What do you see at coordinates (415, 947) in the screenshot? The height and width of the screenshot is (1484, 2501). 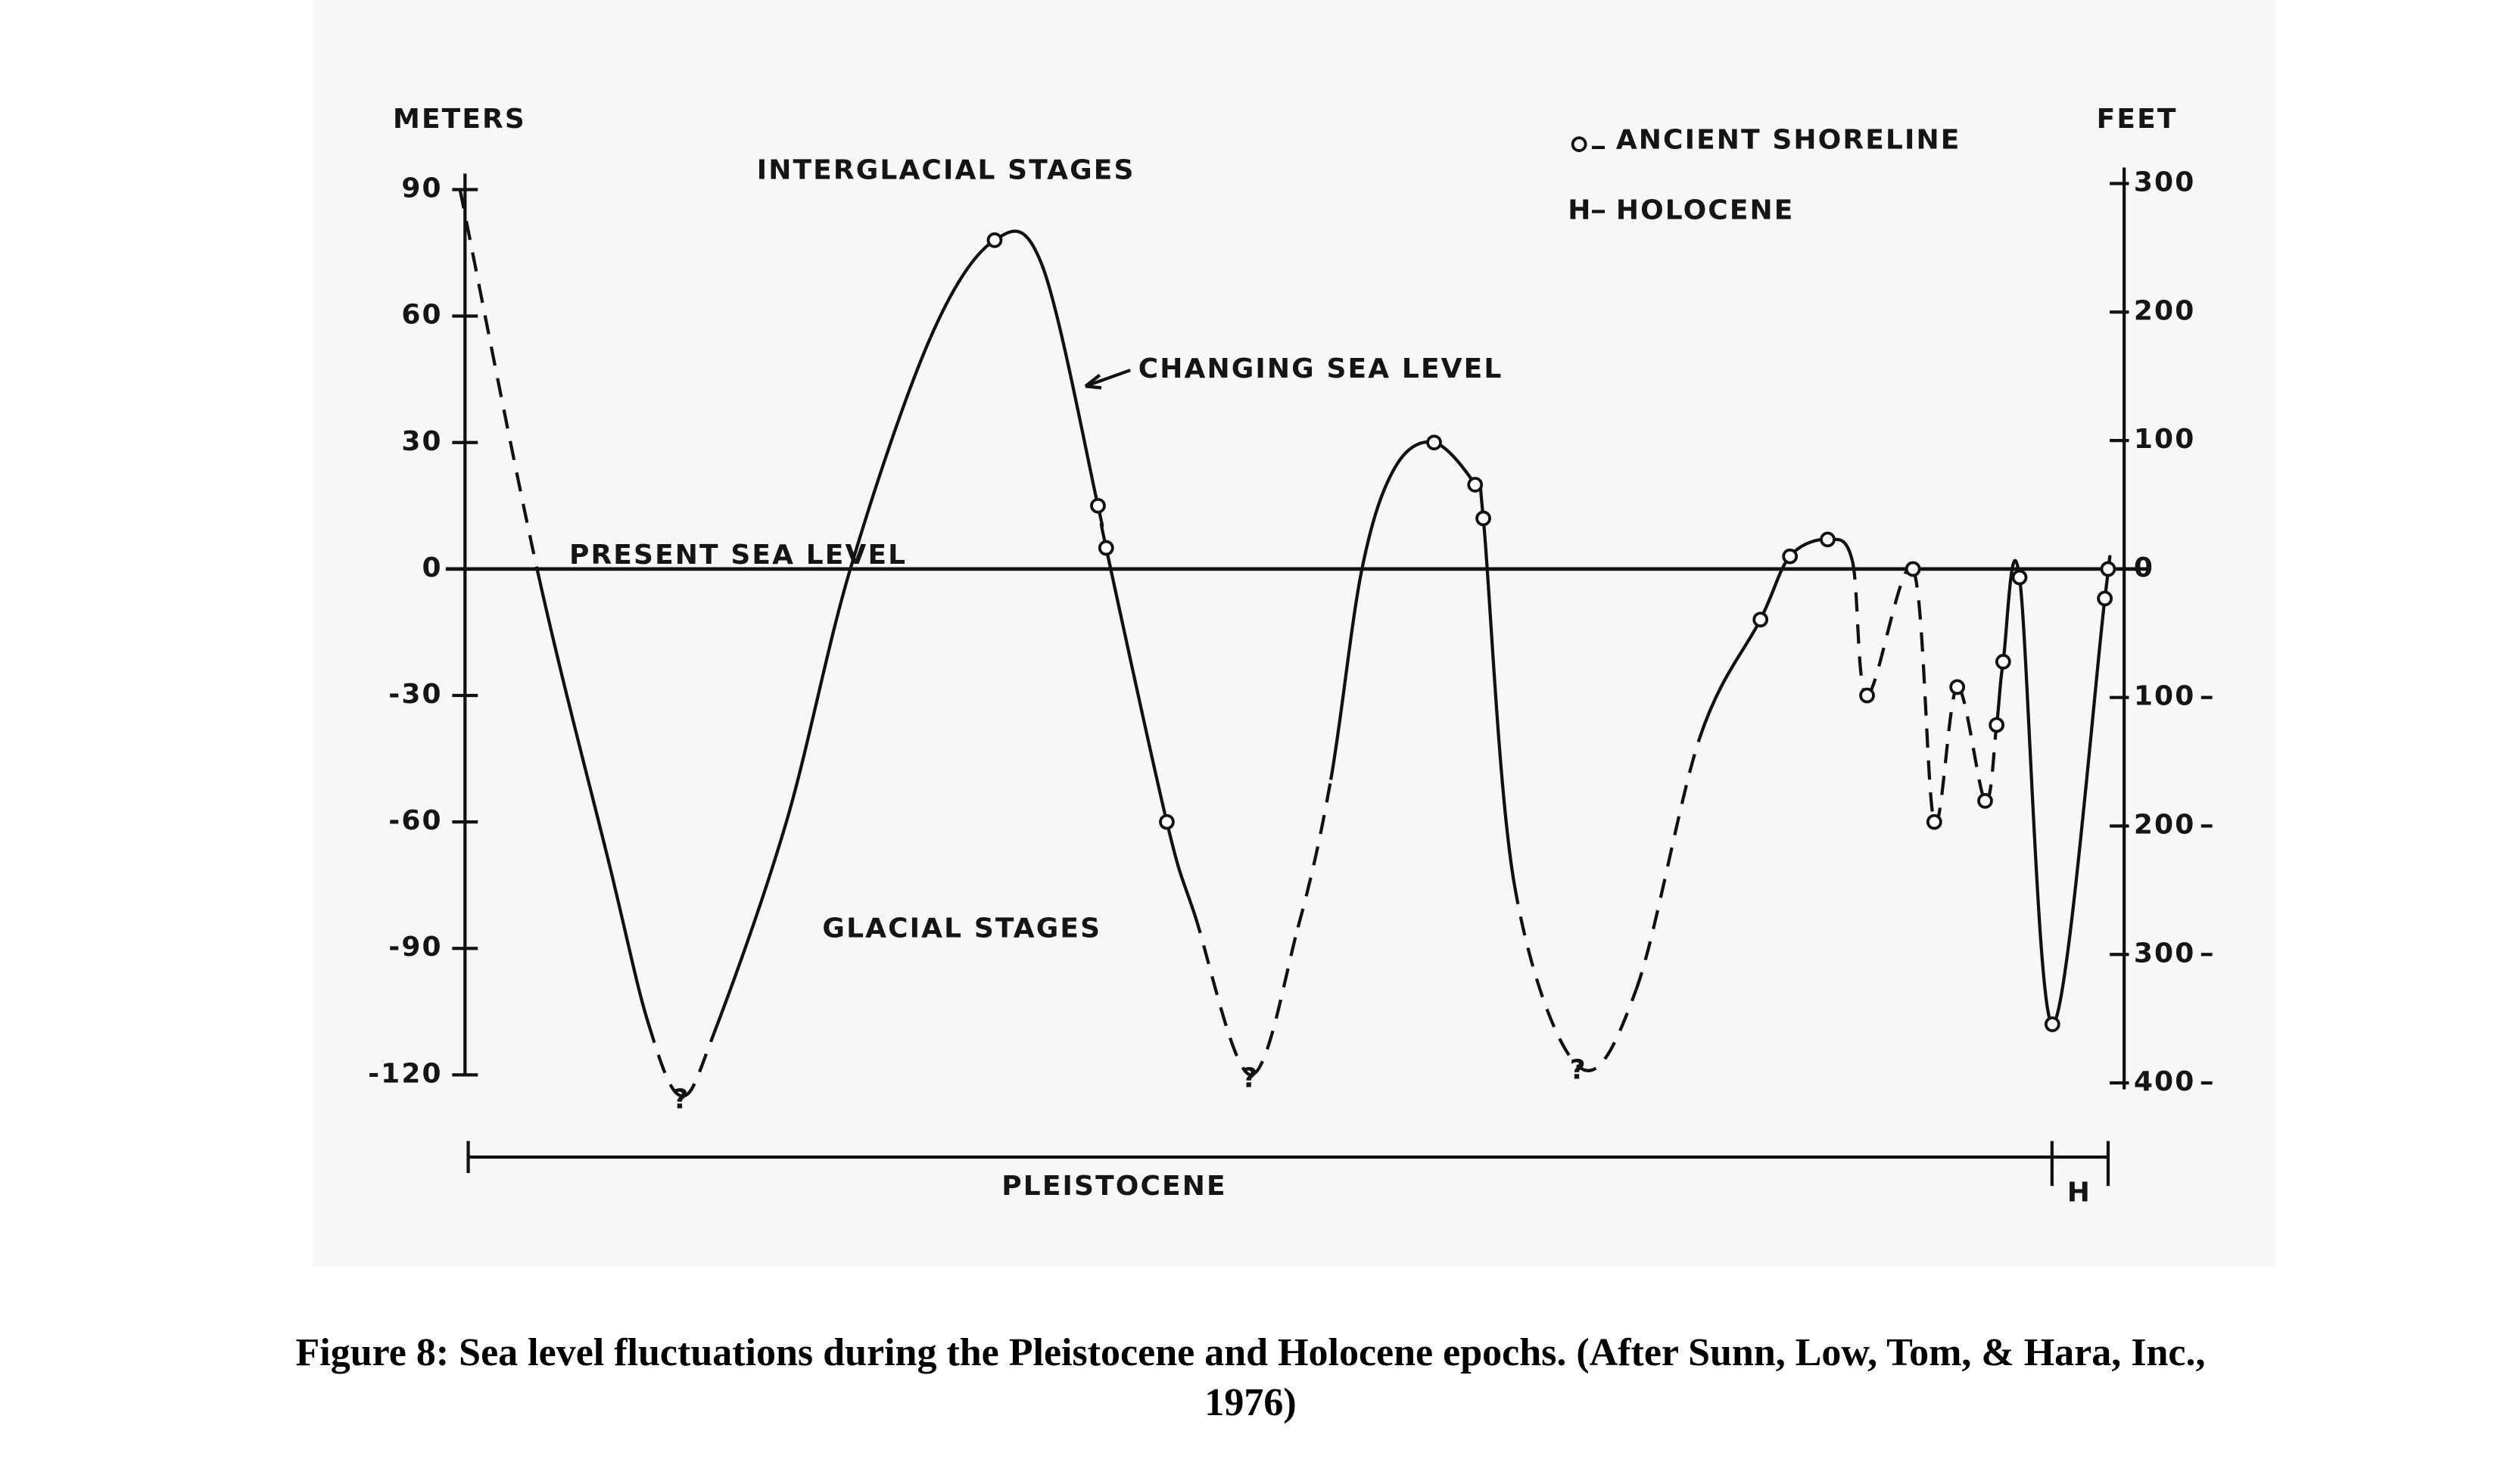 I see `y-tick-label: -90` at bounding box center [415, 947].